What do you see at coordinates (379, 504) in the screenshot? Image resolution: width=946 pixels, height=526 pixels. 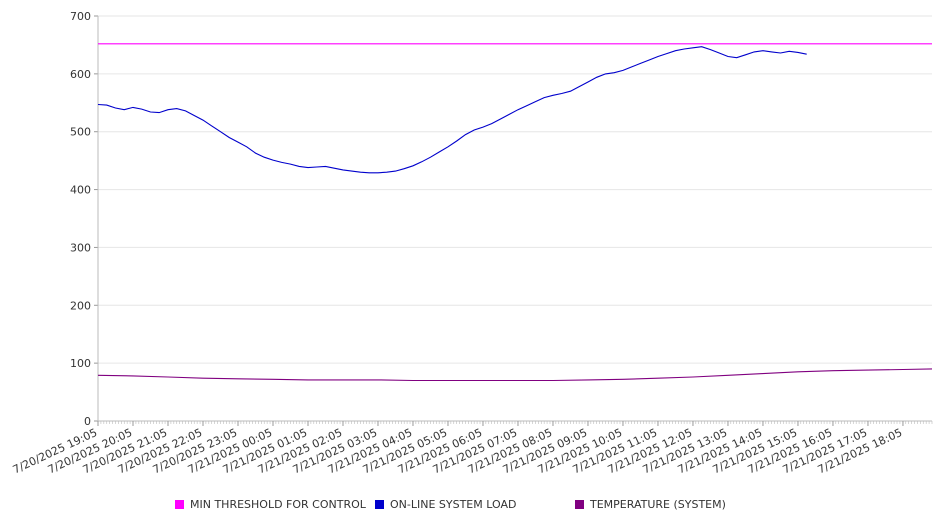 I see `legend-swatch-online-system-load` at bounding box center [379, 504].